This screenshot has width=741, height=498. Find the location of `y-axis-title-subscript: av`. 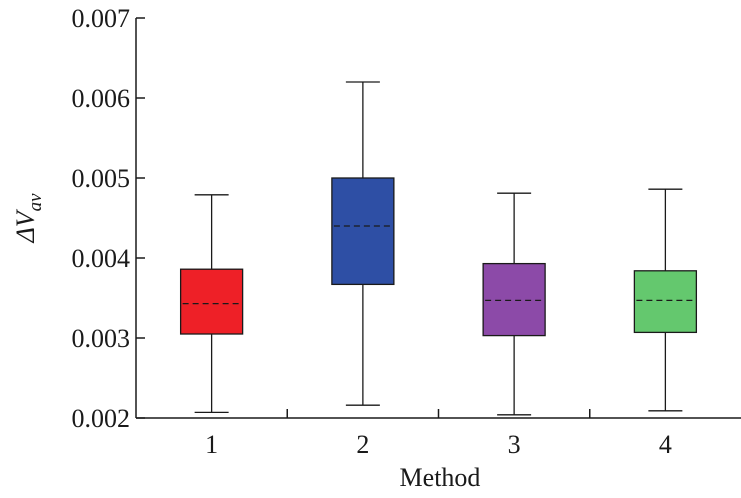

y-axis-title-subscript: av is located at coordinates (35, 202).